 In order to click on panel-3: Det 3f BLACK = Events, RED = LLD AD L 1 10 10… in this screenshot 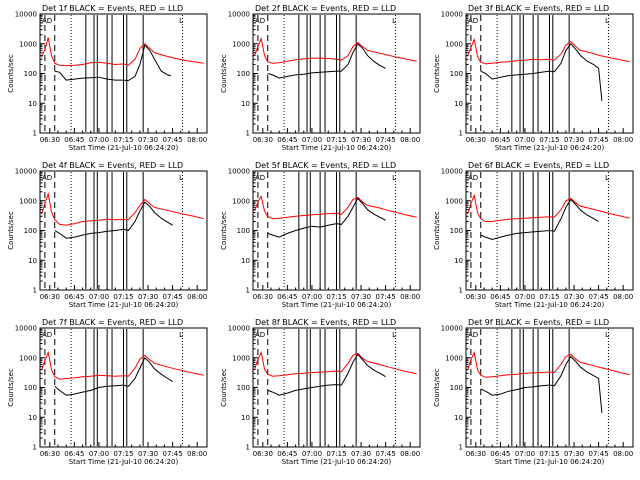, I will do `click(533, 78)`.